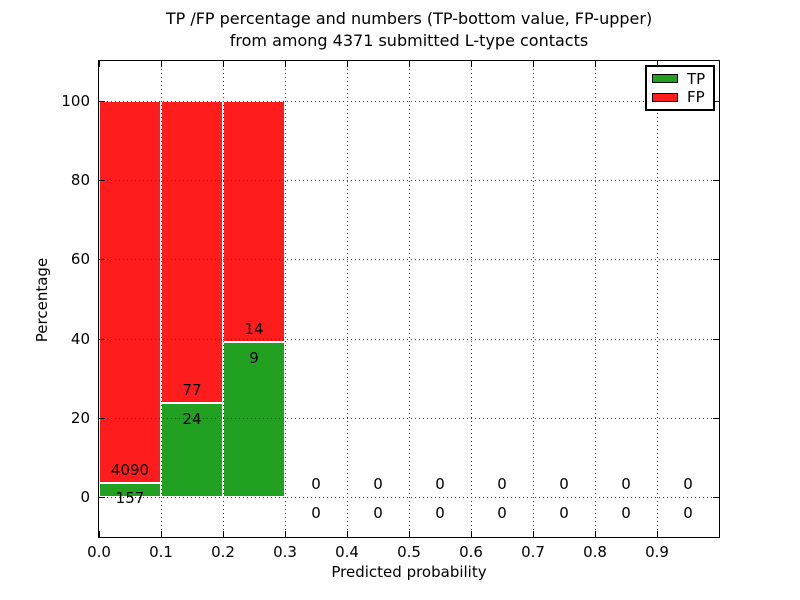 Image resolution: width=800 pixels, height=600 pixels. Describe the element at coordinates (80, 338) in the screenshot. I see `y-tick-label: 40` at that location.